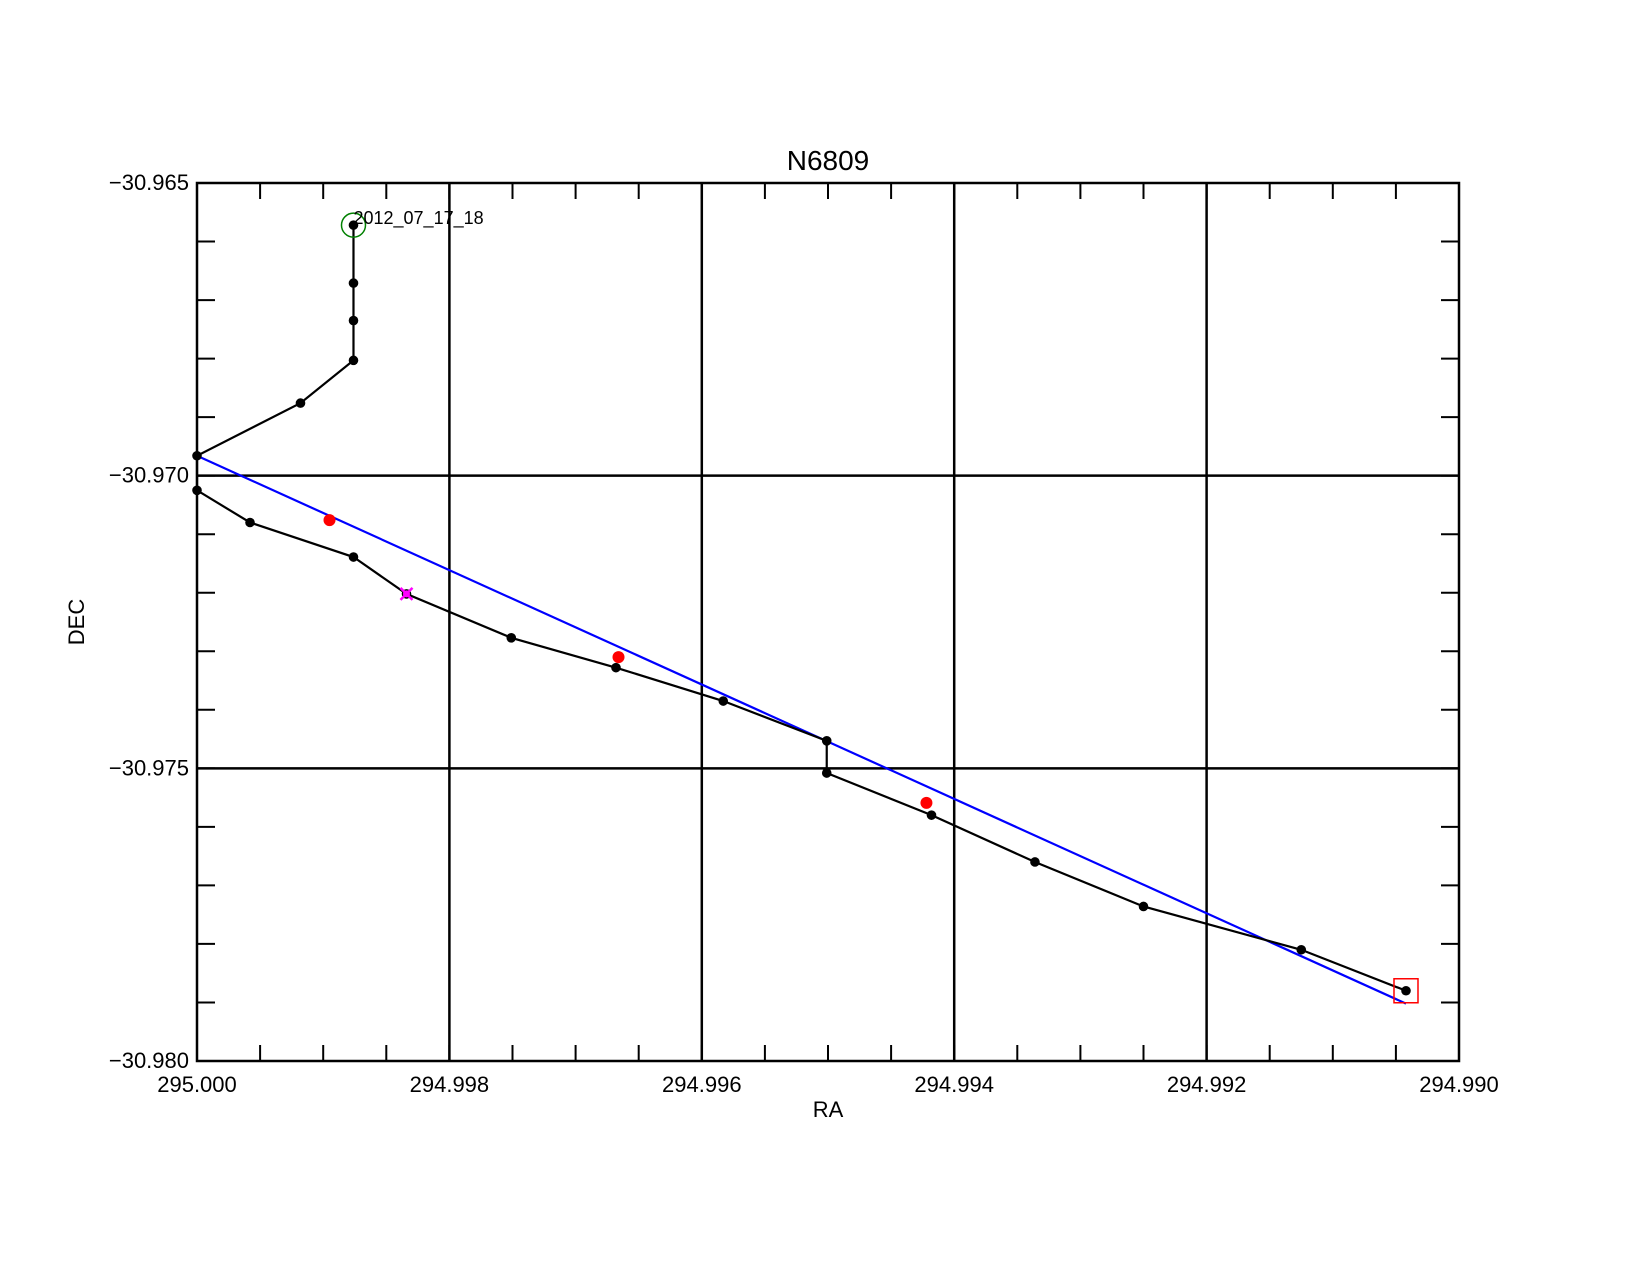  I want to click on start-date-annotation: 2012_07_17_18, so click(418, 218).